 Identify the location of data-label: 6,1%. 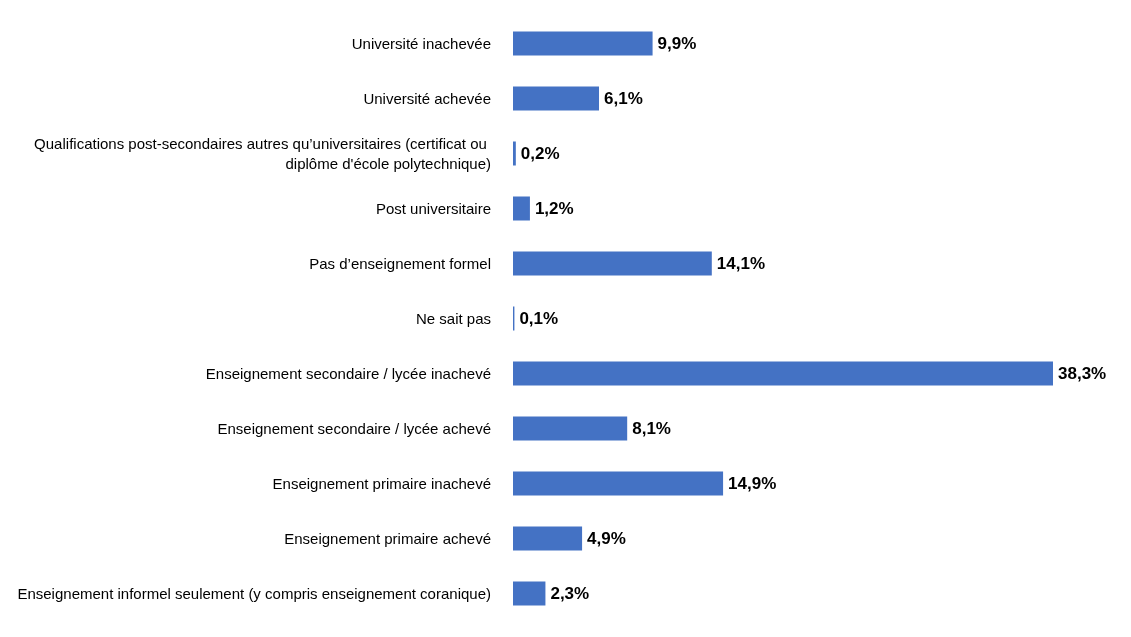
(623, 98).